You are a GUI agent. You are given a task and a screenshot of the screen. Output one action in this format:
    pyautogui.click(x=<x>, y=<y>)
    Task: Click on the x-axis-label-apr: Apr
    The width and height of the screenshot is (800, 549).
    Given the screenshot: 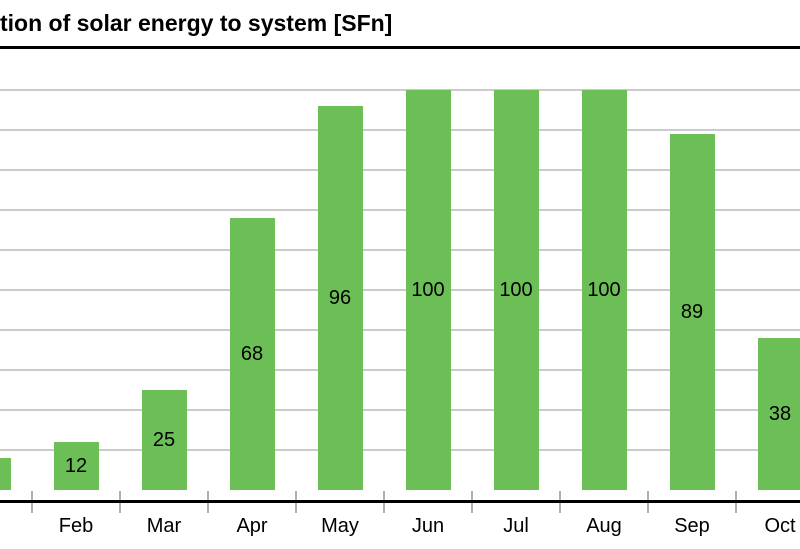 What is the action you would take?
    pyautogui.click(x=252, y=526)
    